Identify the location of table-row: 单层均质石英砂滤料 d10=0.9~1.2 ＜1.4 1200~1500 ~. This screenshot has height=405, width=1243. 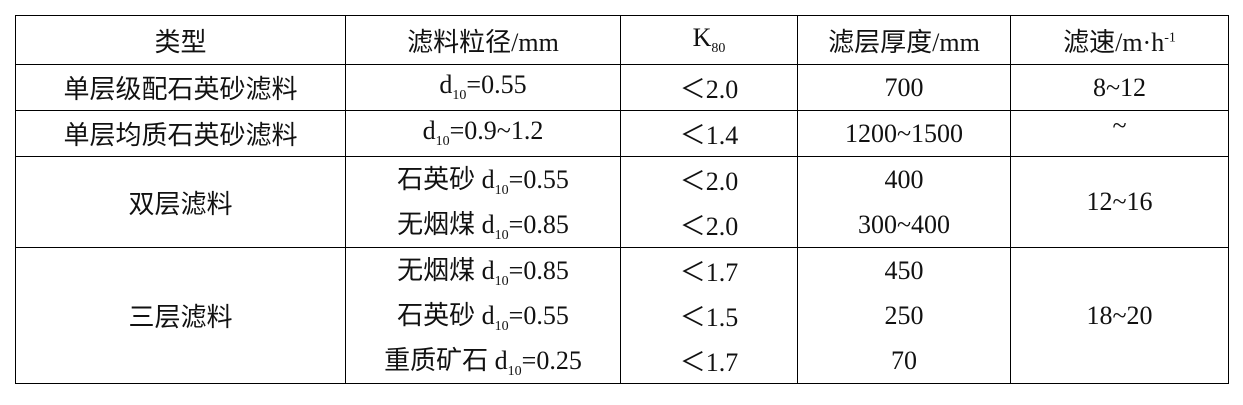
(622, 133).